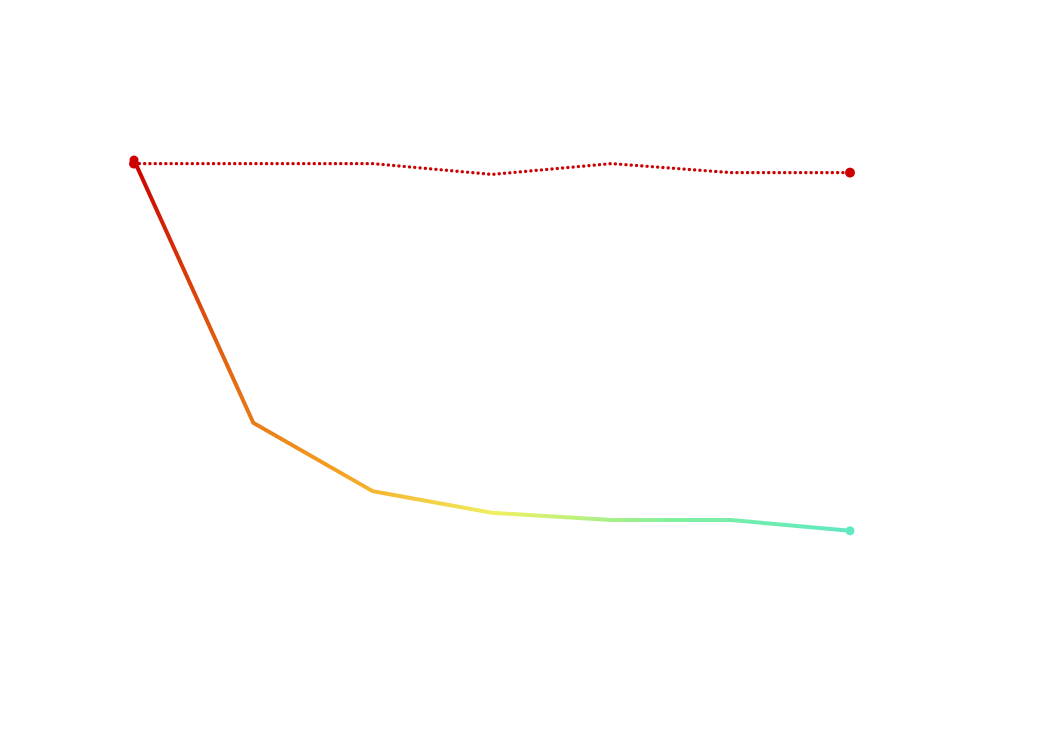  What do you see at coordinates (850, 531) in the screenshot?
I see `series-2-end-point` at bounding box center [850, 531].